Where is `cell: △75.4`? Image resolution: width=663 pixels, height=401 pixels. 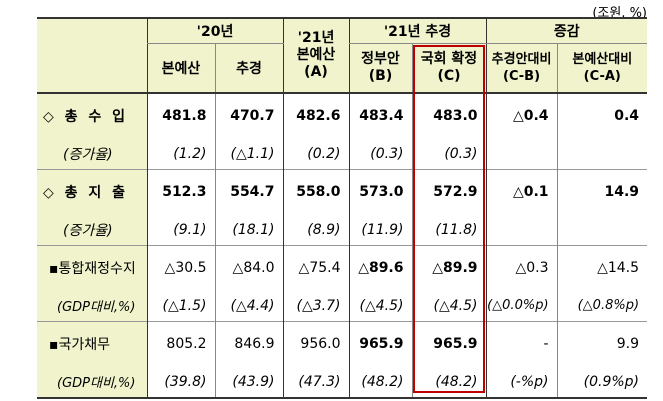 cell: △75.4 is located at coordinates (315, 267).